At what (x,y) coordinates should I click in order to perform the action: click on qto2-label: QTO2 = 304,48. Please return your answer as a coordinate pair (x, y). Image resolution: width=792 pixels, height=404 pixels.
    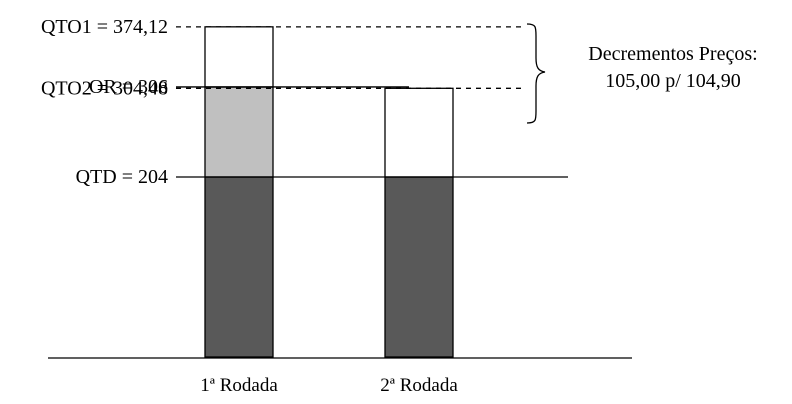
    Looking at the image, I should click on (104, 88).